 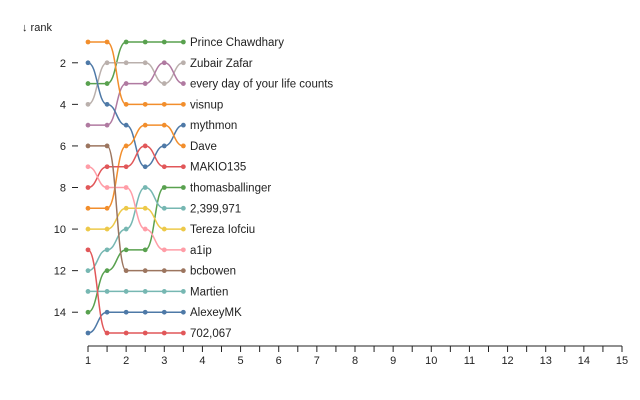 I want to click on x-tick-label: 12, so click(x=507, y=361).